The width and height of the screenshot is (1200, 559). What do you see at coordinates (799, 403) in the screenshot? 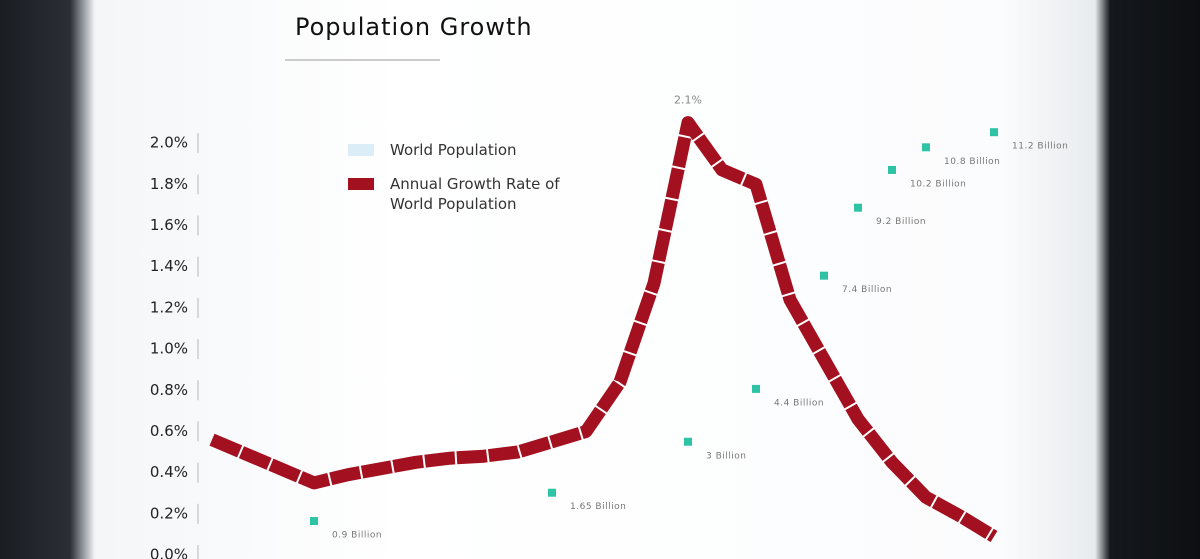
I see `data-label: 4.4 Billion` at bounding box center [799, 403].